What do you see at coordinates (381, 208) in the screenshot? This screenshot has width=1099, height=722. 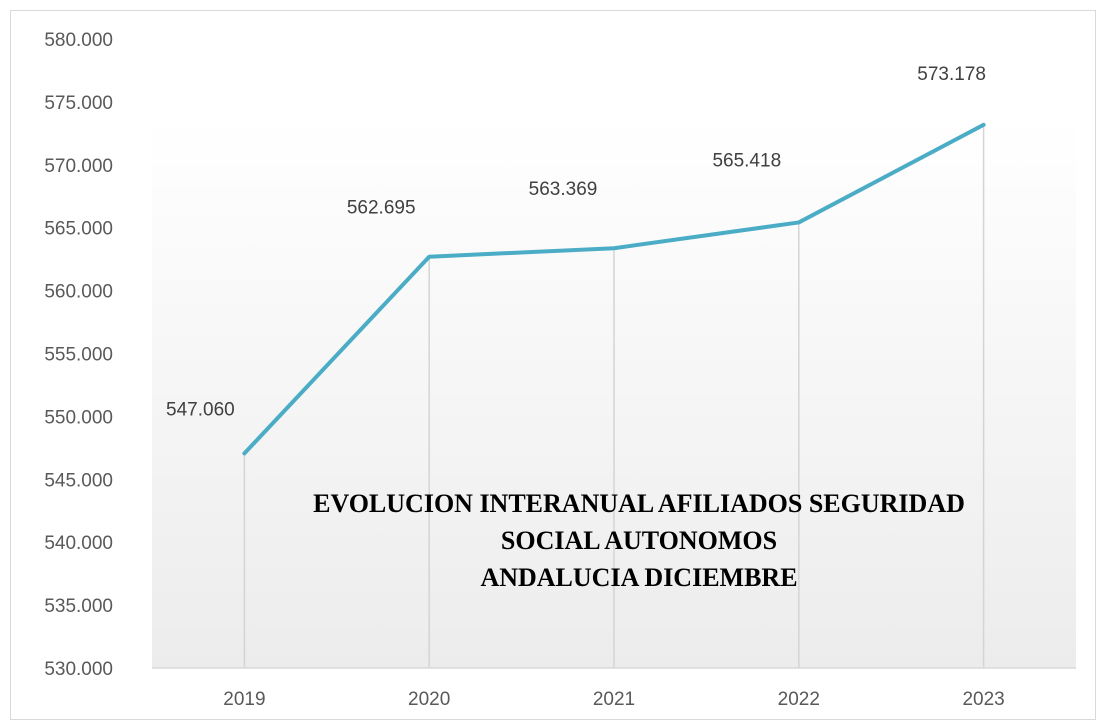 I see `data-label: 562.695` at bounding box center [381, 208].